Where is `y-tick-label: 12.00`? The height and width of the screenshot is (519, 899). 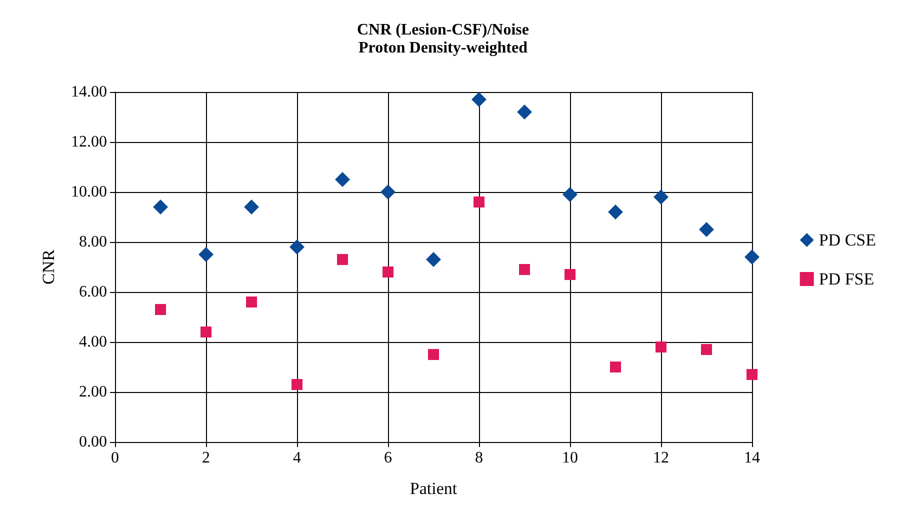
y-tick-label: 12.00 is located at coordinates (89, 142).